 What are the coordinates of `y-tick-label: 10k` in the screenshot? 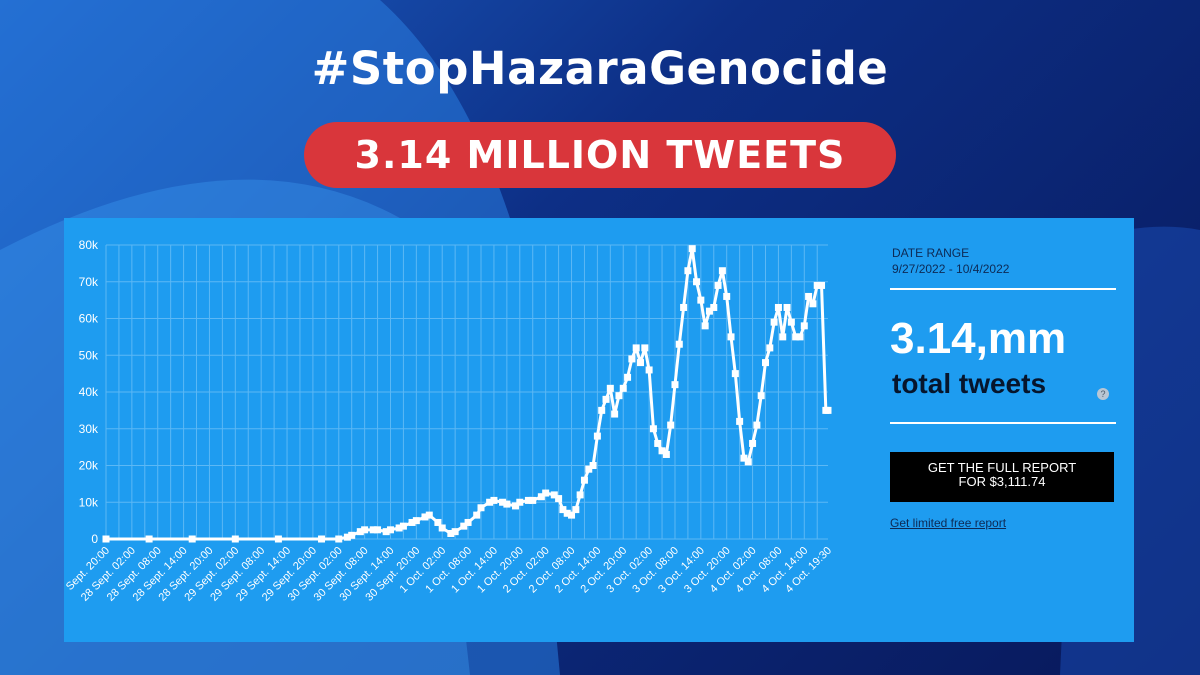 It's located at (89, 502).